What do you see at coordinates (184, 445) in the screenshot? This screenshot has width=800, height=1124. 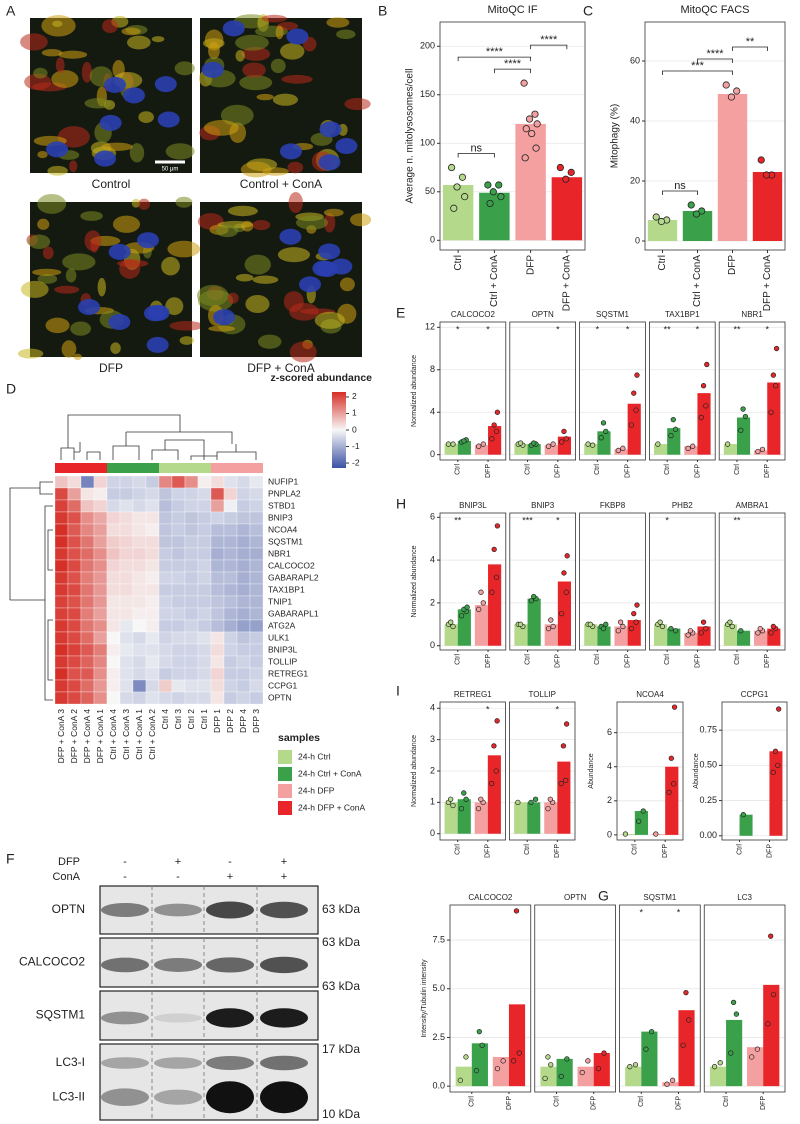 I see `dendrogram-top` at bounding box center [184, 445].